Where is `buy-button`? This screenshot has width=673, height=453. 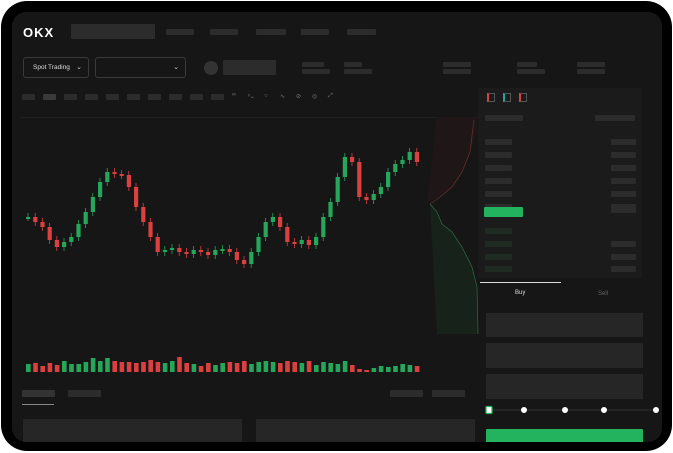
buy-button is located at coordinates (564, 435).